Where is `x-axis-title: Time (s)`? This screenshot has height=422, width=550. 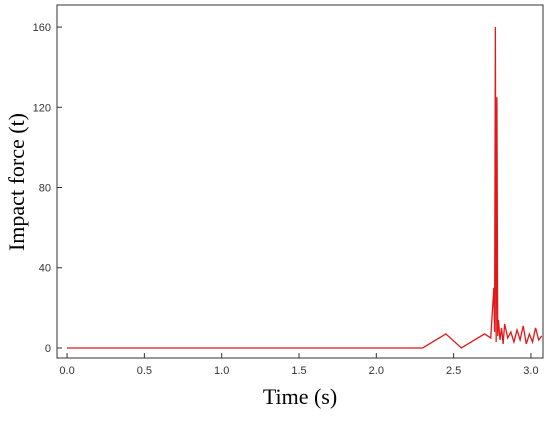 x-axis-title: Time (s) is located at coordinates (300, 396).